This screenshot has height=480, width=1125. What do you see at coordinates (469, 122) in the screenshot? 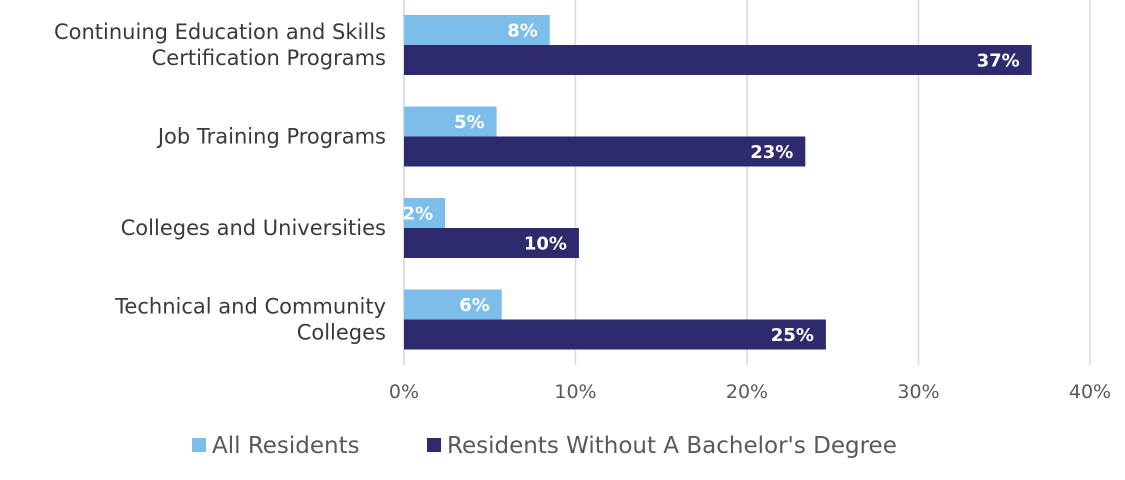
I see `data-label-all-residents-2: 5%` at bounding box center [469, 122].